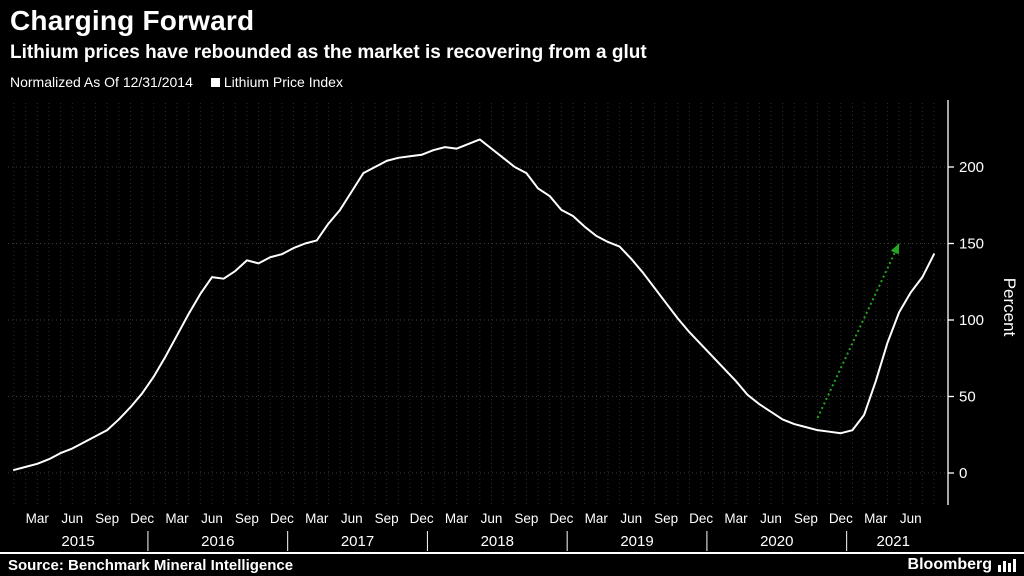  I want to click on y-tick-label: 0, so click(963, 473).